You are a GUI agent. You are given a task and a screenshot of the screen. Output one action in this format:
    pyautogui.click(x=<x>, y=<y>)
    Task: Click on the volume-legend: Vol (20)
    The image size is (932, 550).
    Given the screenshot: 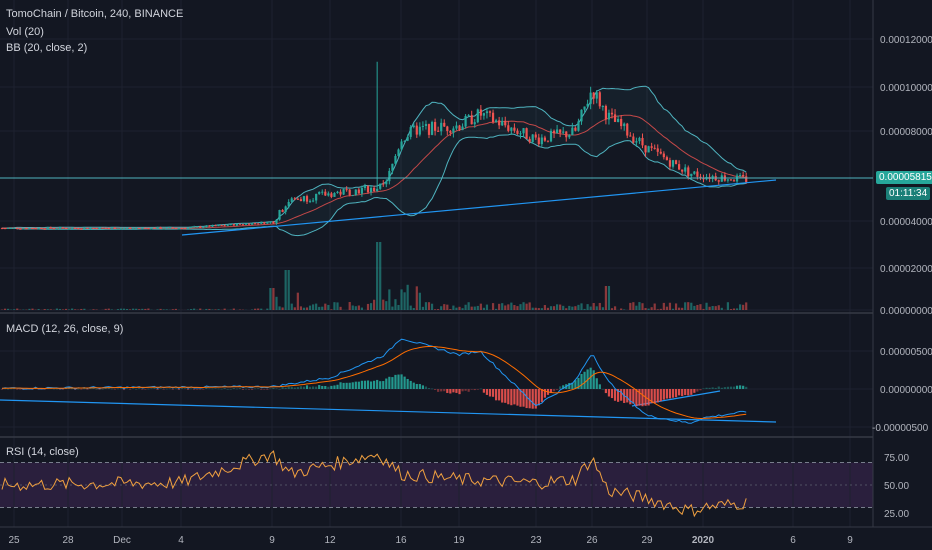 What is the action you would take?
    pyautogui.click(x=25, y=32)
    